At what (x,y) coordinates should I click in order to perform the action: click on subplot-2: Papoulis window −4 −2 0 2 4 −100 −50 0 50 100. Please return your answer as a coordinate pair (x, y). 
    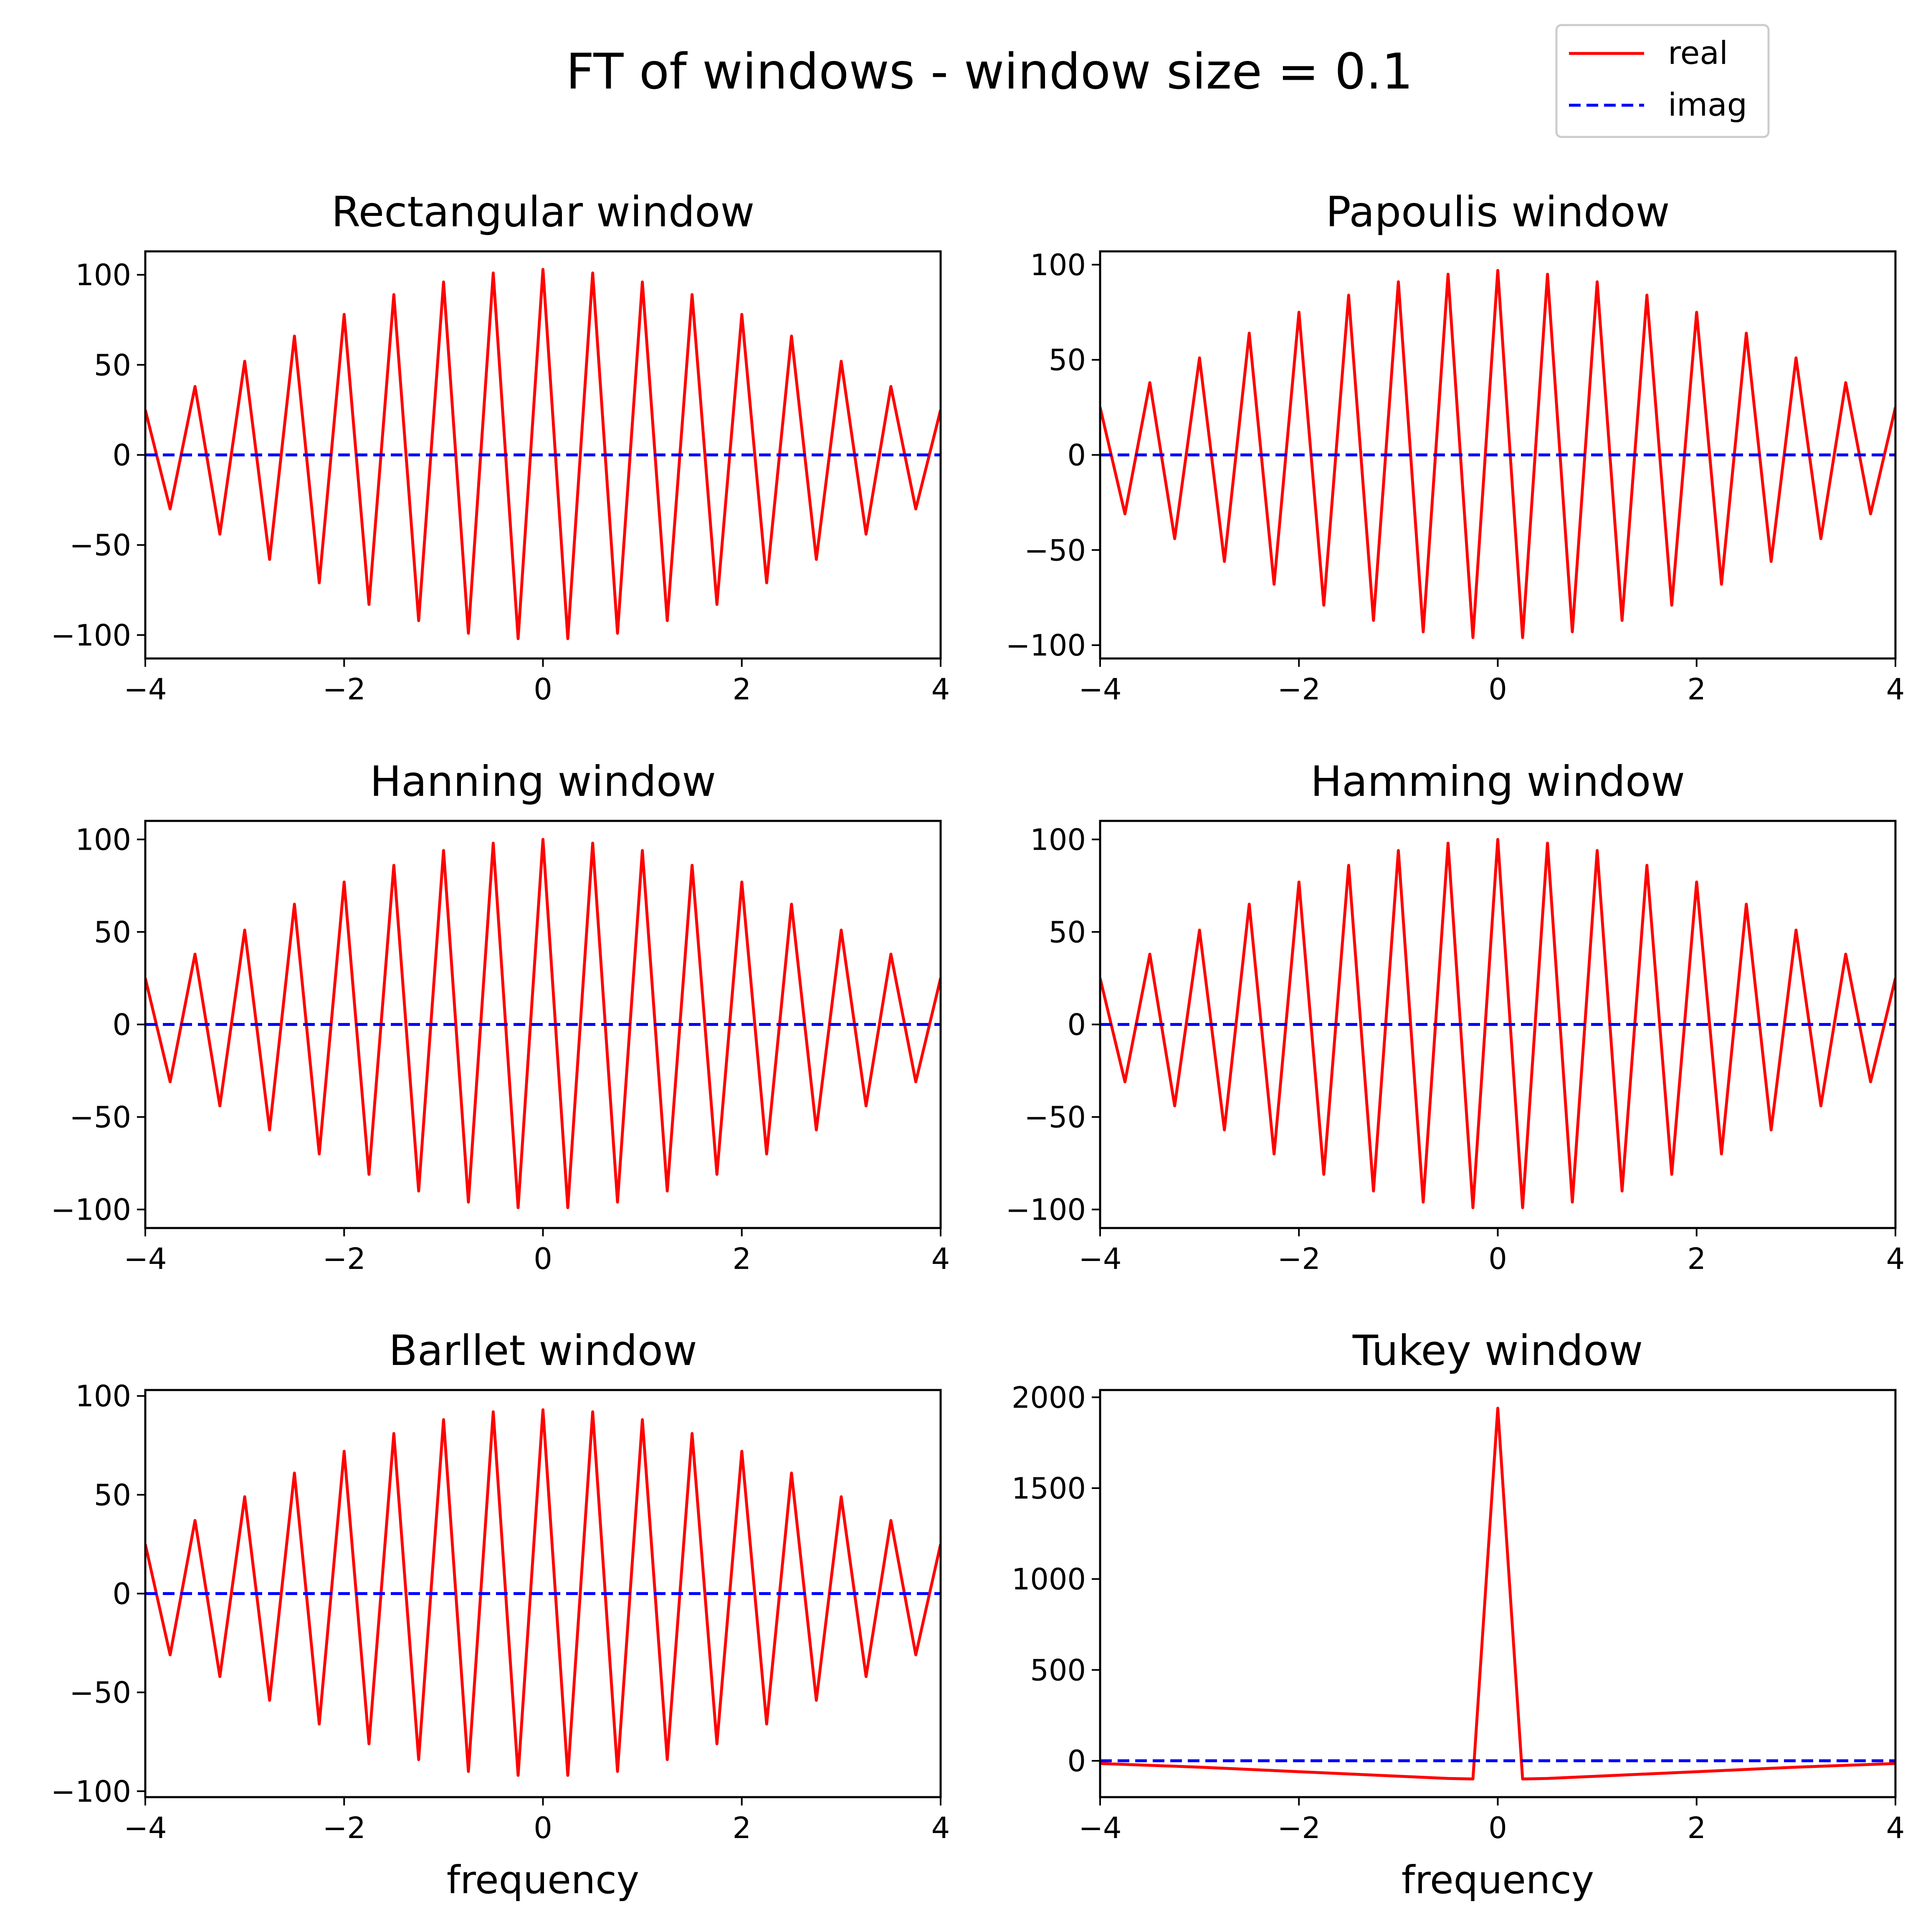
    Looking at the image, I should click on (1455, 447).